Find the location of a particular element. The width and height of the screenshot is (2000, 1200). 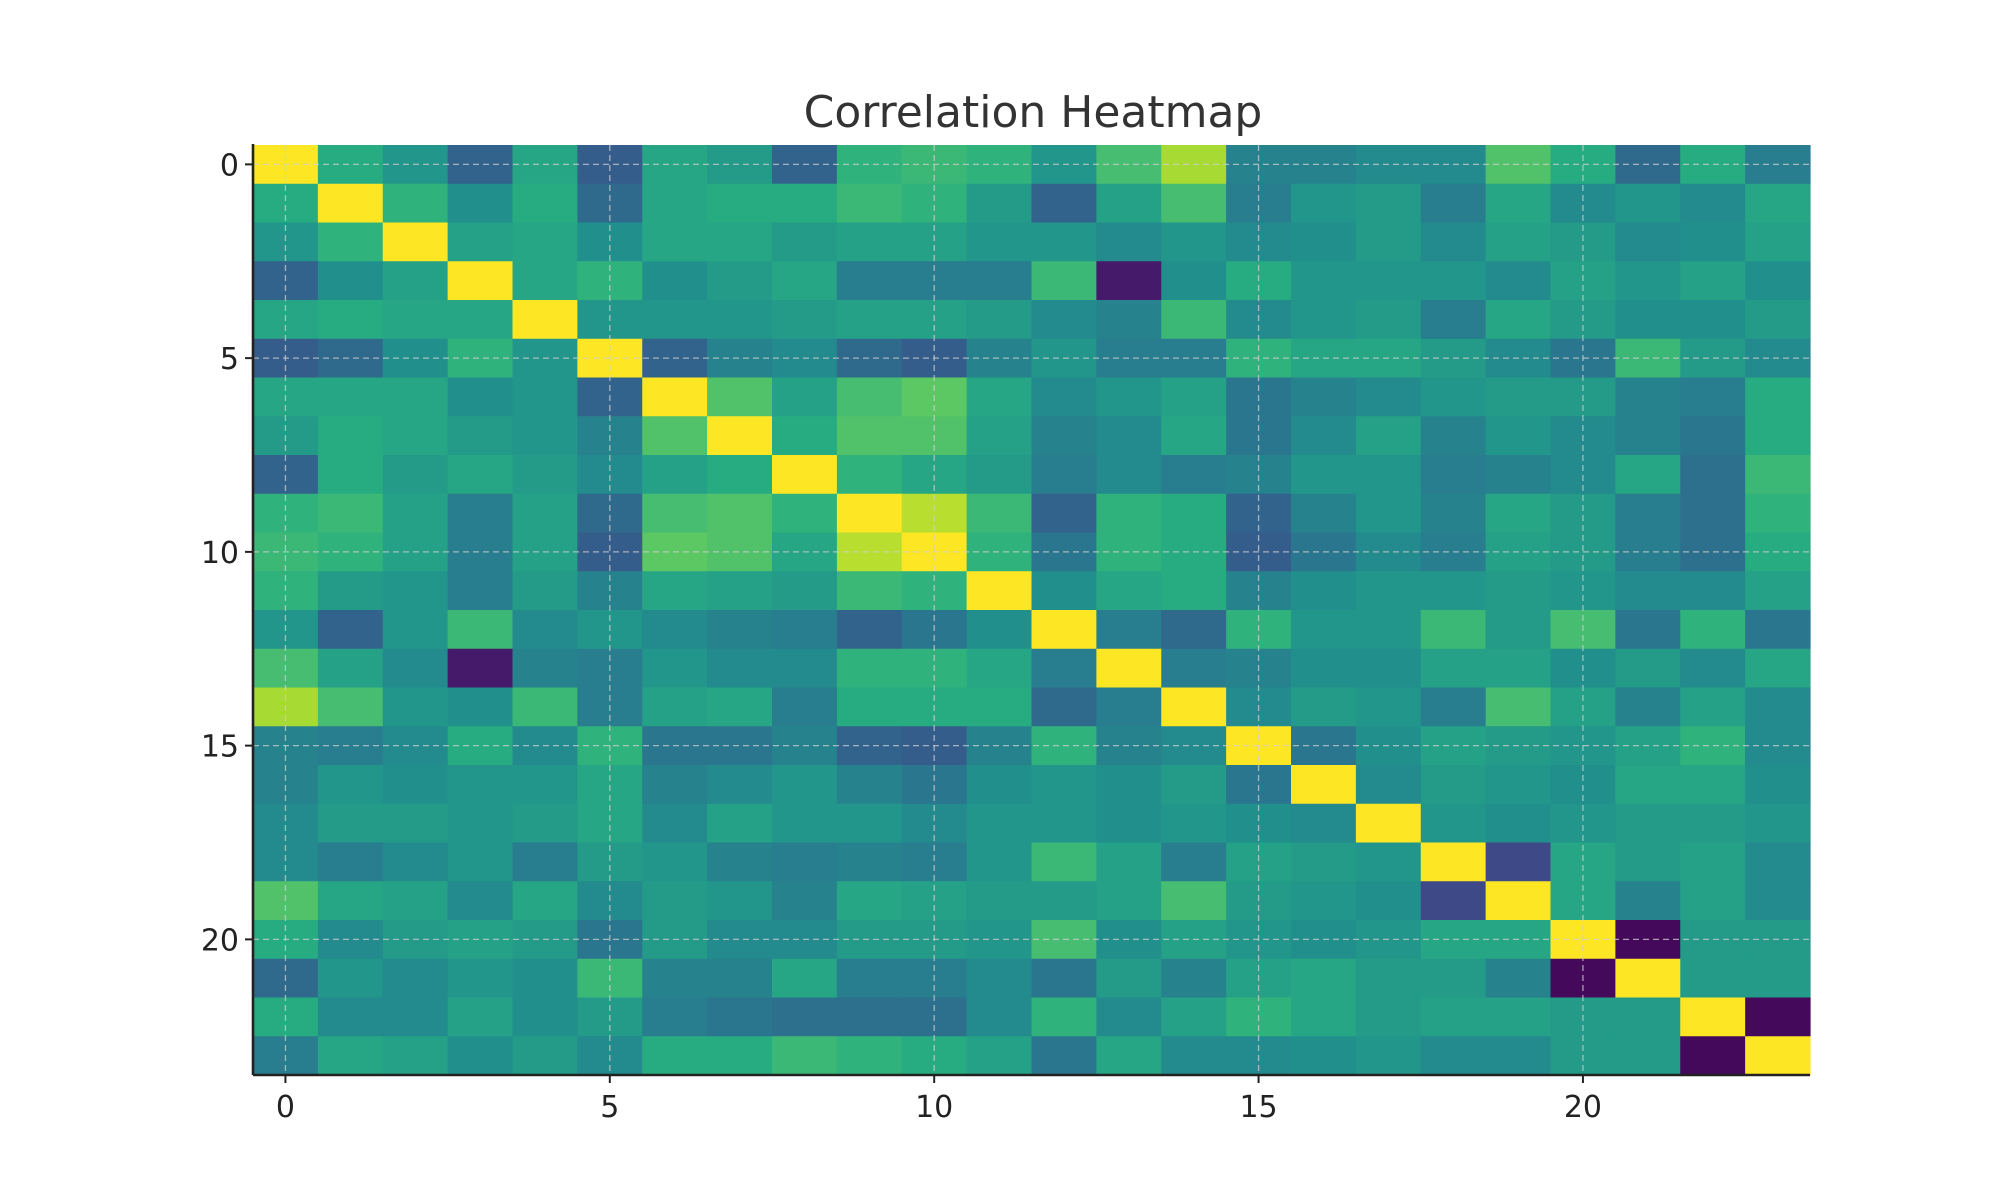

y-tick-label: 20 is located at coordinates (220, 940).